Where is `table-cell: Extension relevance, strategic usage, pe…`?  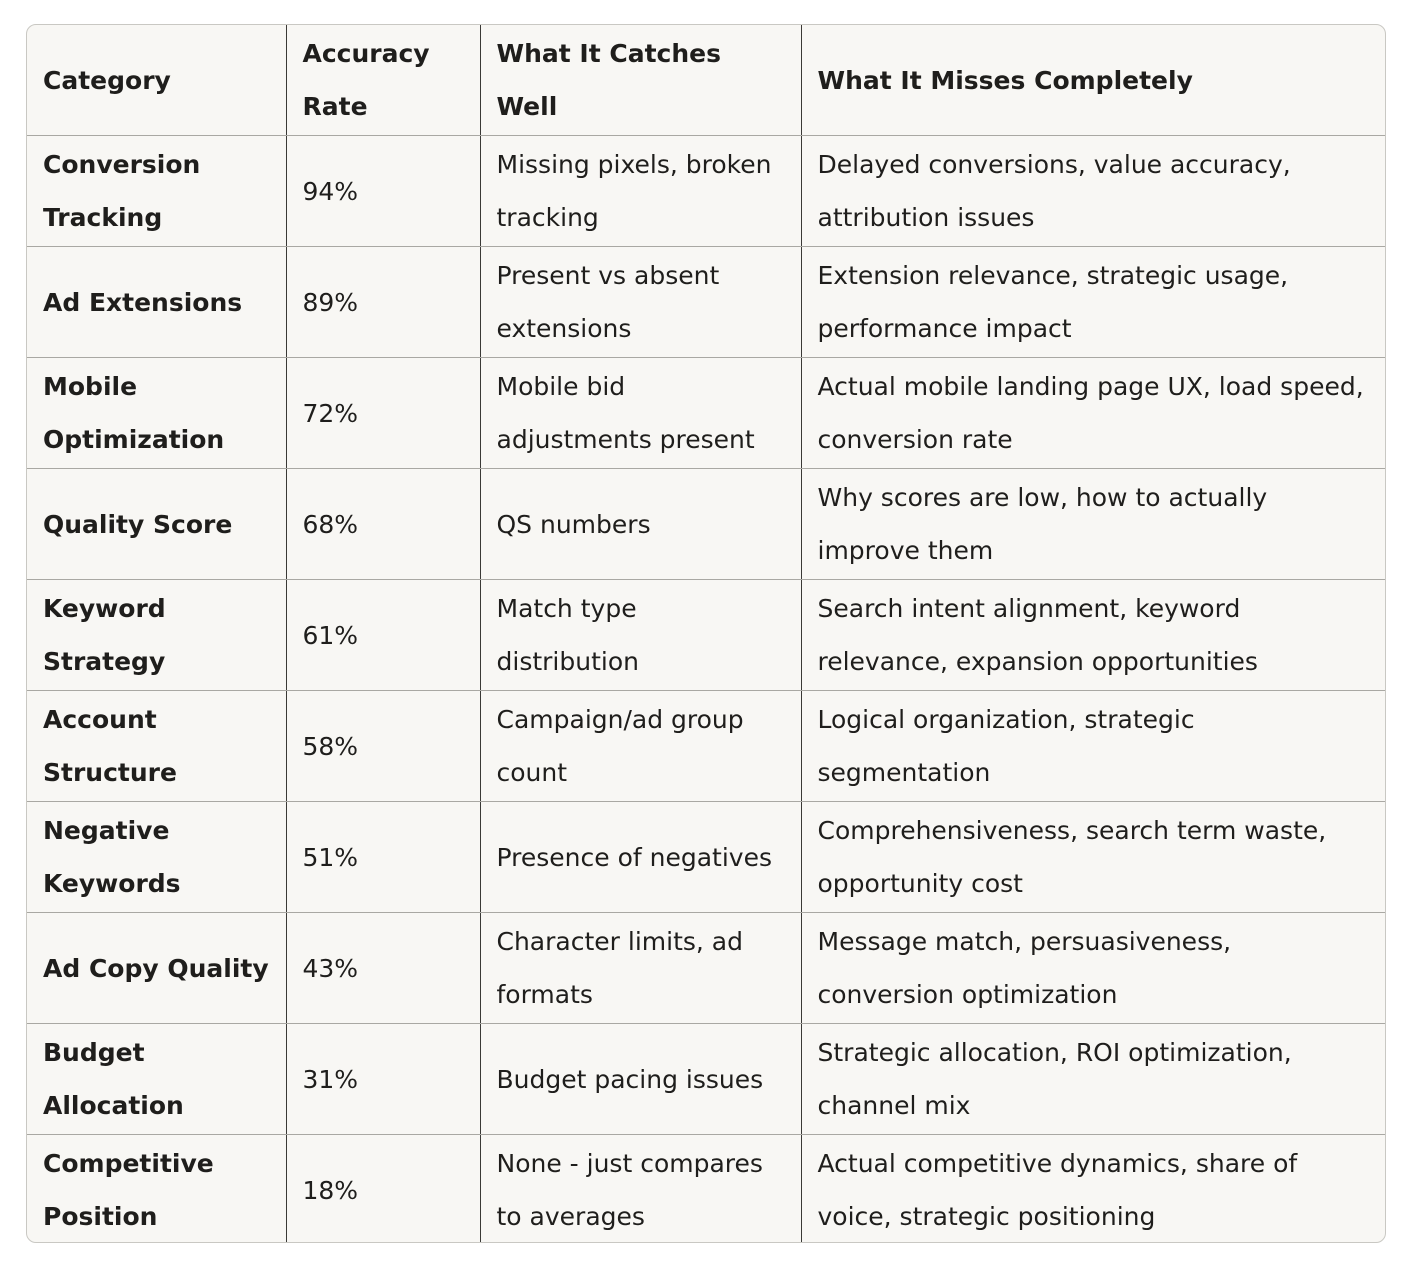
table-cell: Extension relevance, strategic usage, pe… is located at coordinates (1093, 302).